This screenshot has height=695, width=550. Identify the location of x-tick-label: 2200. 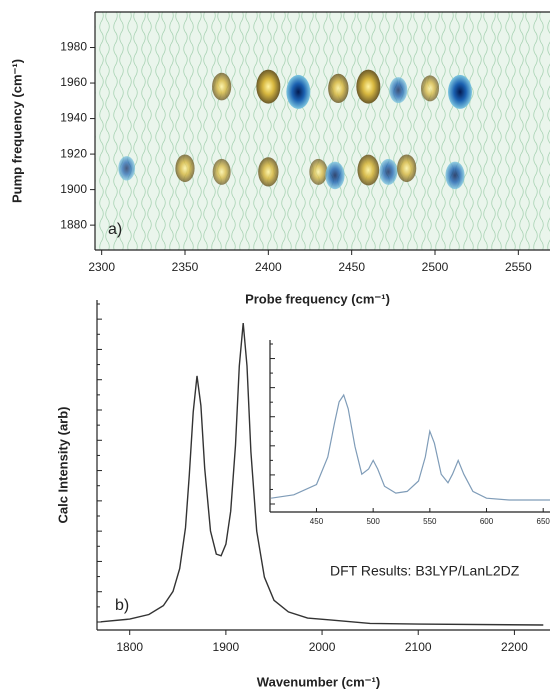
(514, 647).